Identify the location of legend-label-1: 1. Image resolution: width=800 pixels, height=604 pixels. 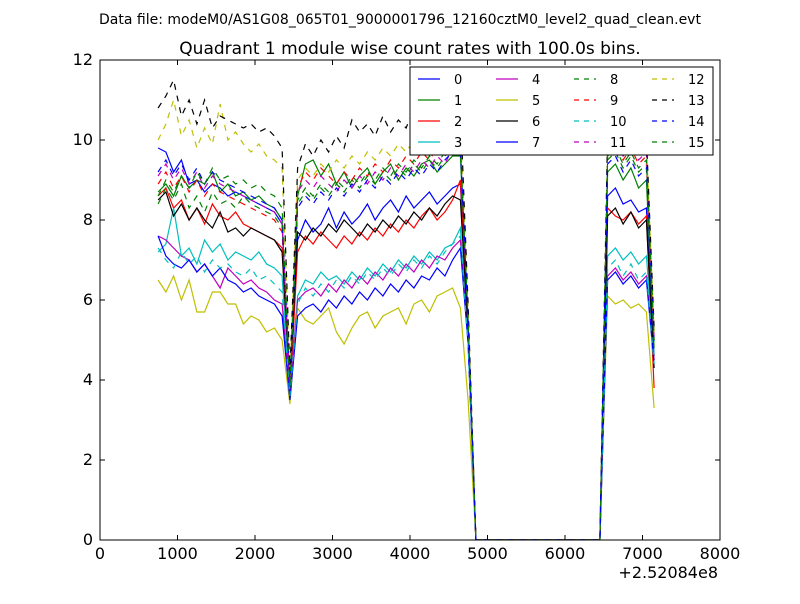
(458, 101).